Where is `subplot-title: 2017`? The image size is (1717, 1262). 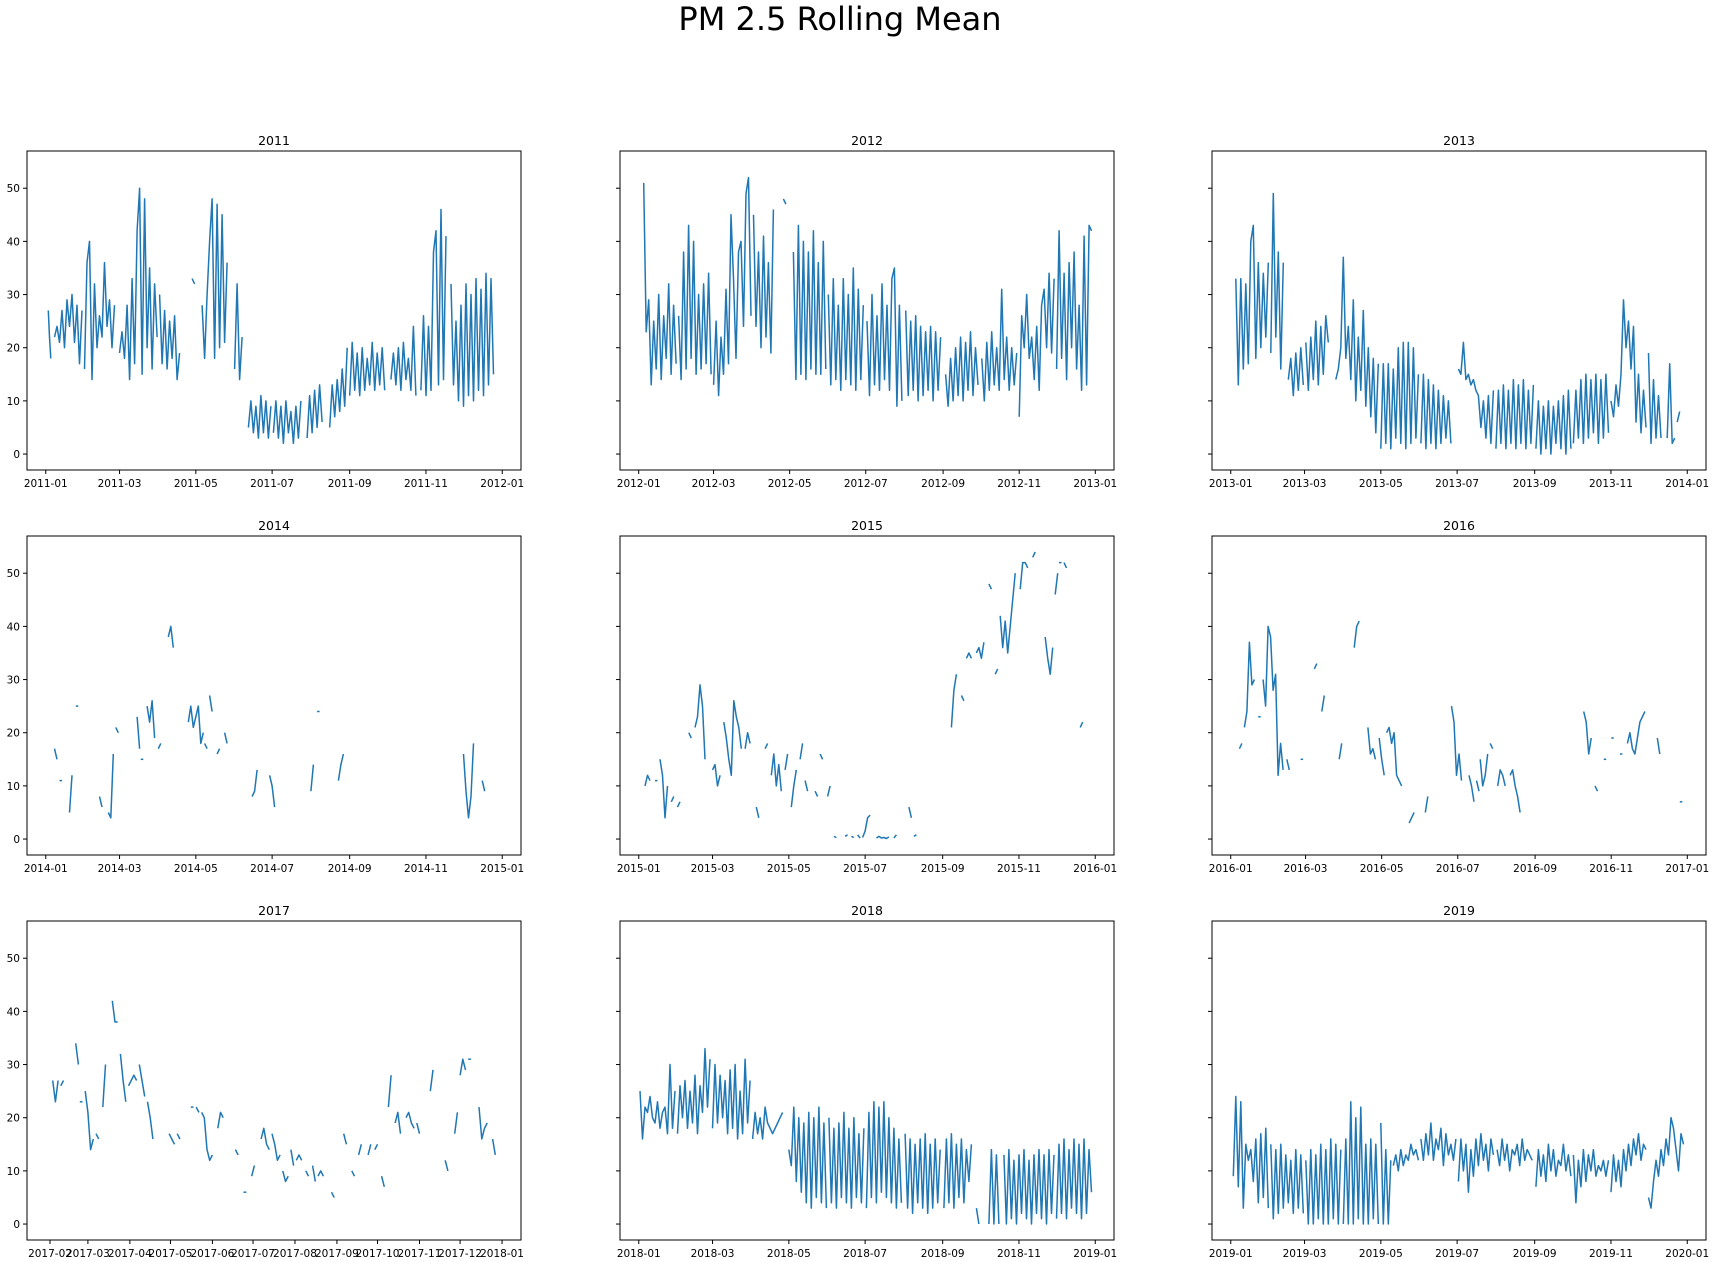 subplot-title: 2017 is located at coordinates (274, 910).